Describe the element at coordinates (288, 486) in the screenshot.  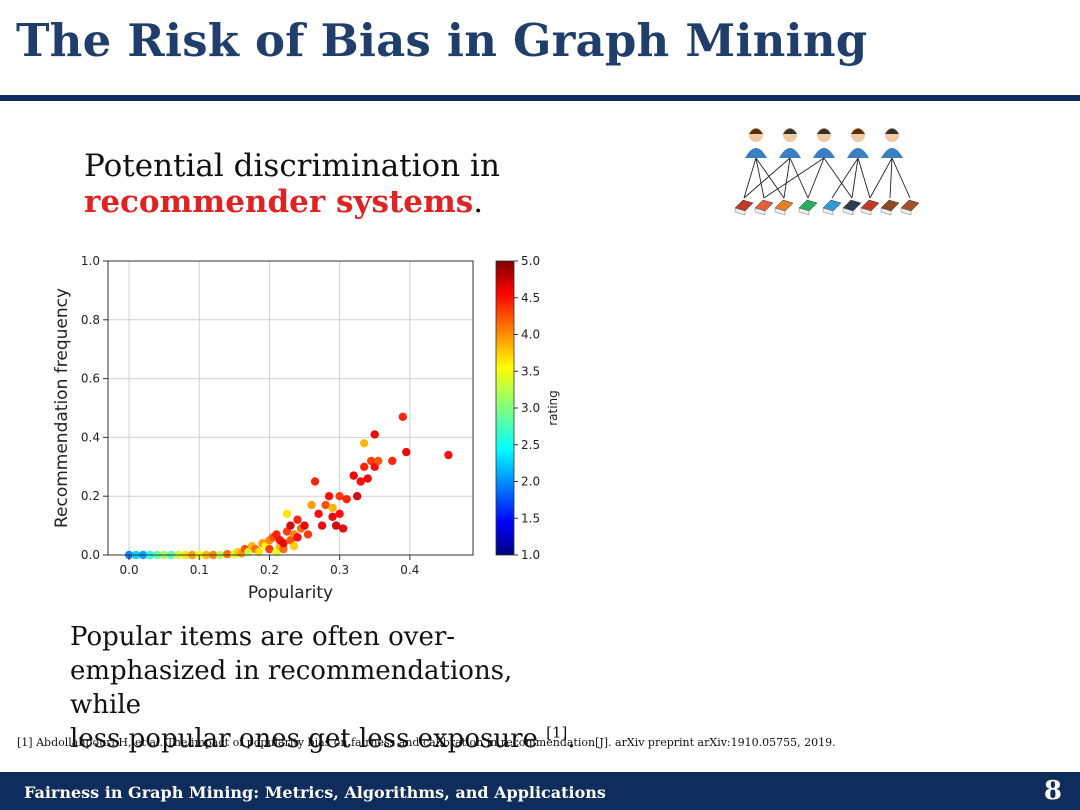
I see `chart-points` at that location.